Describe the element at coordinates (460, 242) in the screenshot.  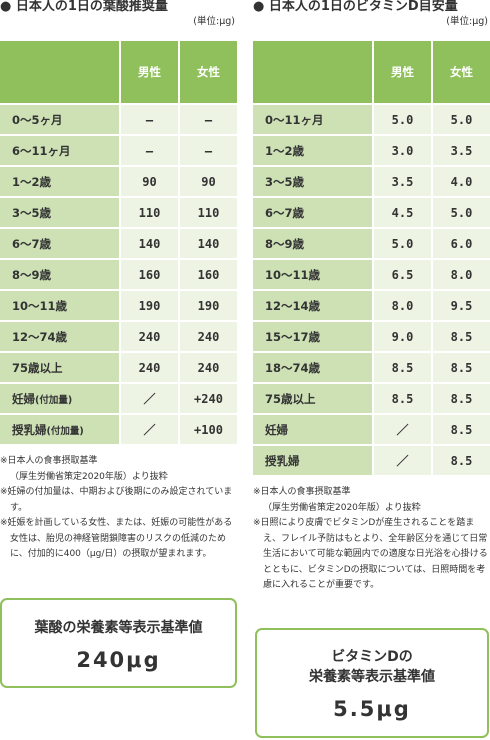
I see `value-female: 6.0` at that location.